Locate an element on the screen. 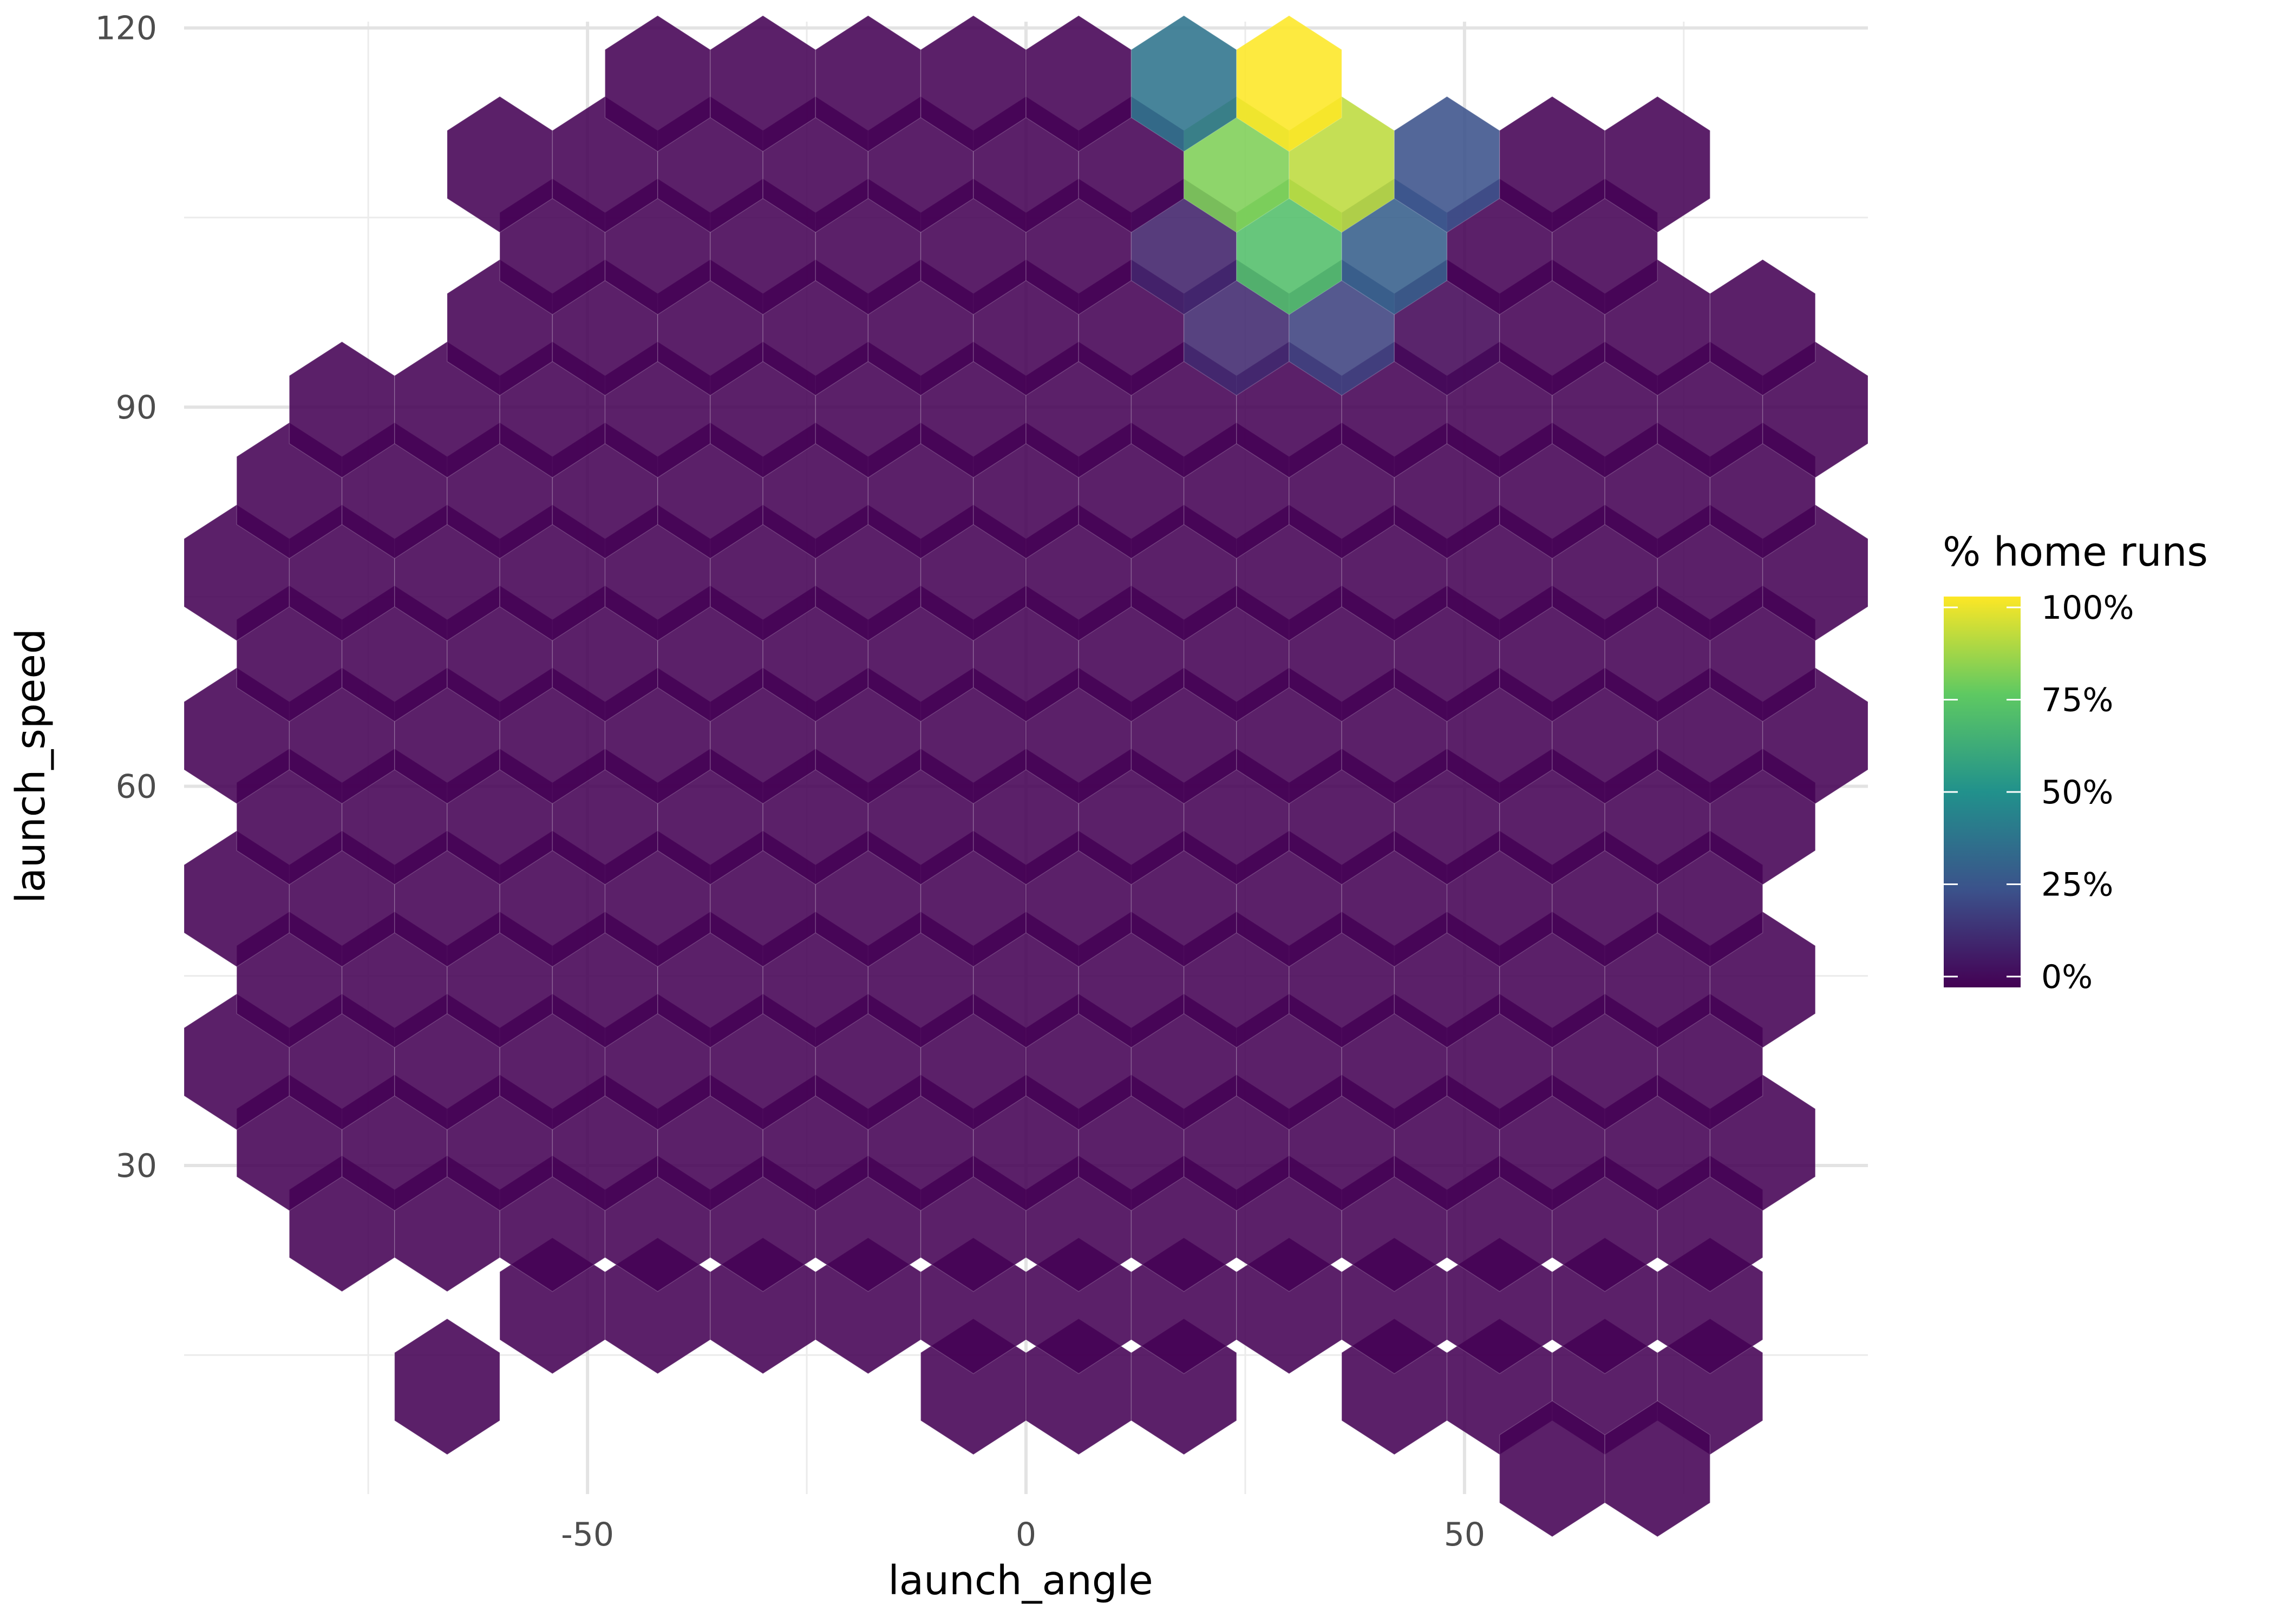 Image resolution: width=2274 pixels, height=1624 pixels. legend-tick-label: 100% is located at coordinates (2088, 608).